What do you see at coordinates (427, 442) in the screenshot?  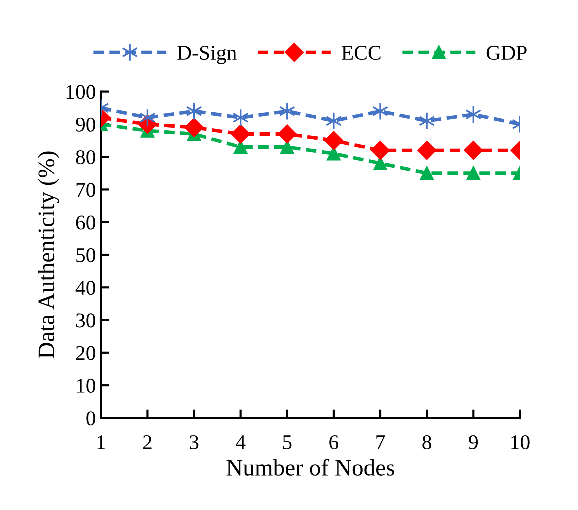 I see `x-tick-label: 8` at bounding box center [427, 442].